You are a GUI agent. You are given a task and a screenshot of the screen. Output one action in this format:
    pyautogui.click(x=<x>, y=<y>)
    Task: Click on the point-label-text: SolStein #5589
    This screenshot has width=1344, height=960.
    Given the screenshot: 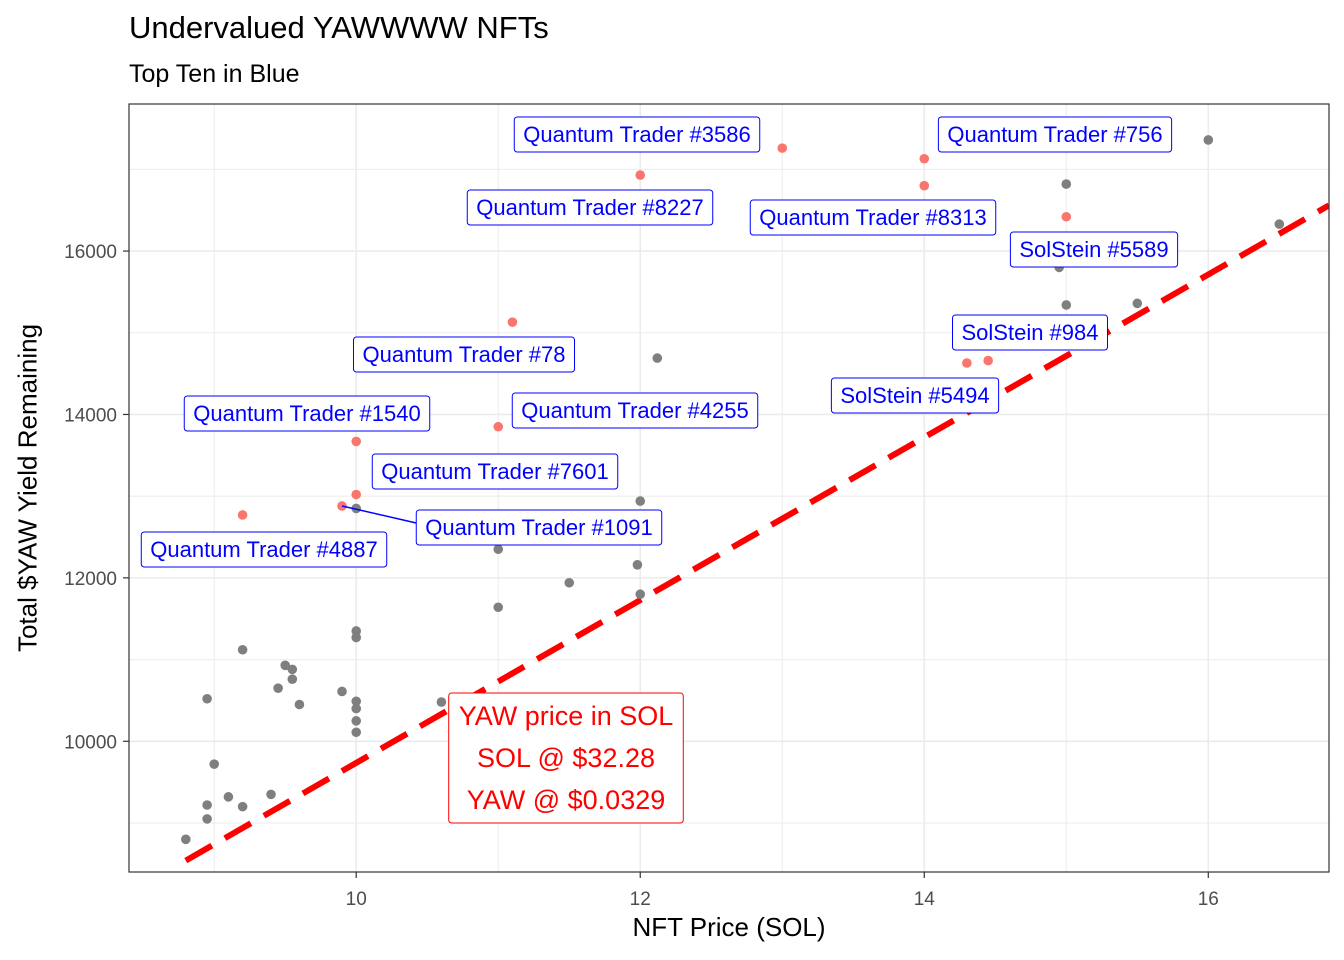 What is the action you would take?
    pyautogui.click(x=1093, y=249)
    